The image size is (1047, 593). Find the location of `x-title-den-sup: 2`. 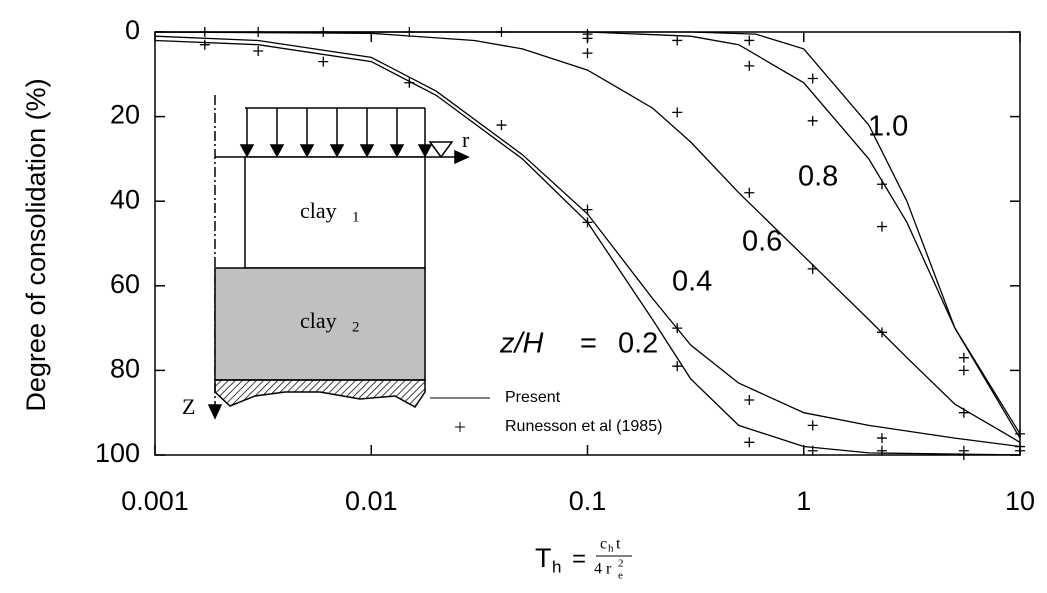

x-title-den-sup: 2 is located at coordinates (621, 564).